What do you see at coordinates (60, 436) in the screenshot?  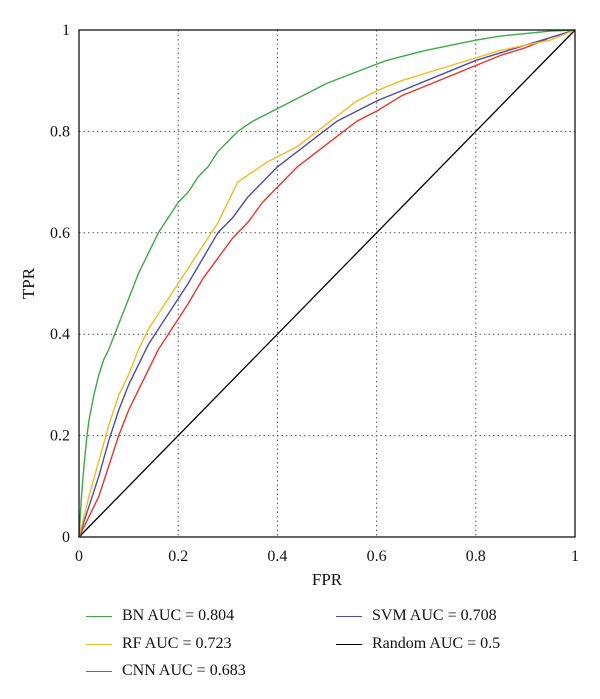 I see `y-tick-label-1: 0.2` at bounding box center [60, 436].